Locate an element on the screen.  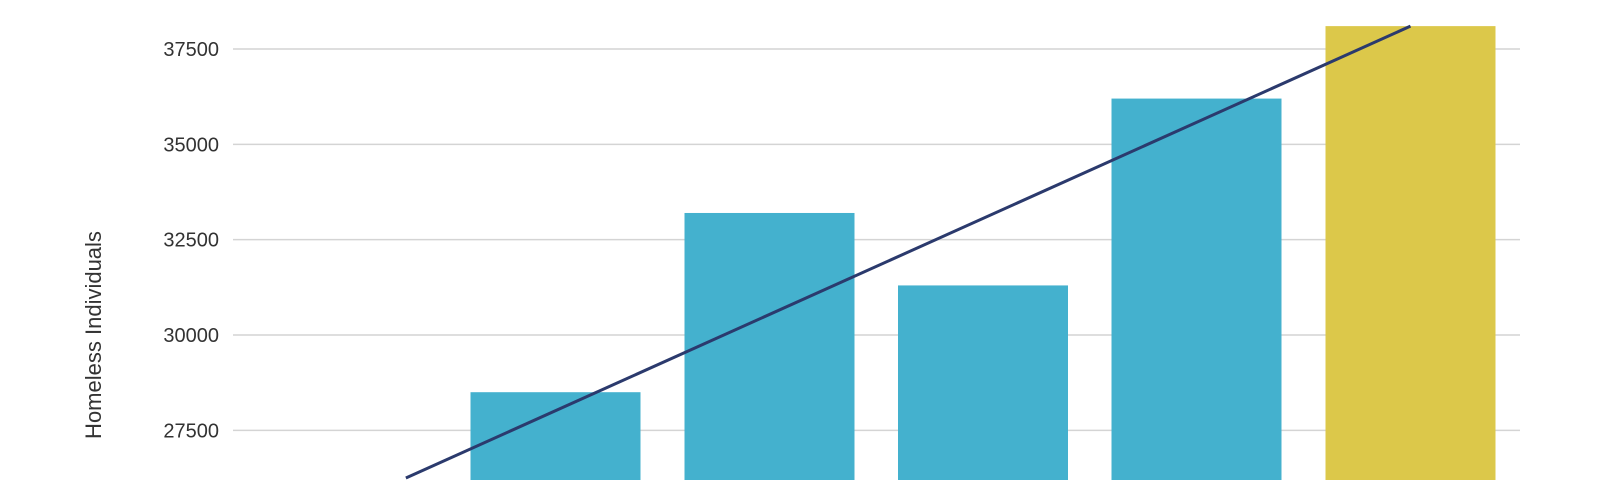
y-axis-label: Homeless Individuals is located at coordinates (93, 335).